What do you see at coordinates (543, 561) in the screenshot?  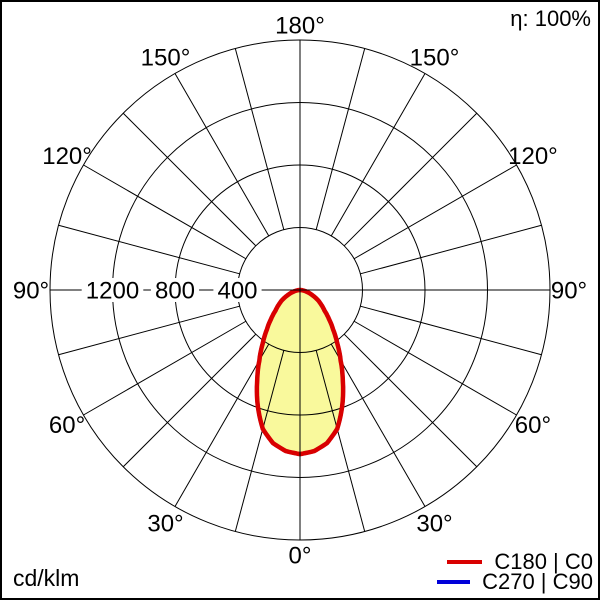 I see `legend-label-c180-c0: C180 | C0` at bounding box center [543, 561].